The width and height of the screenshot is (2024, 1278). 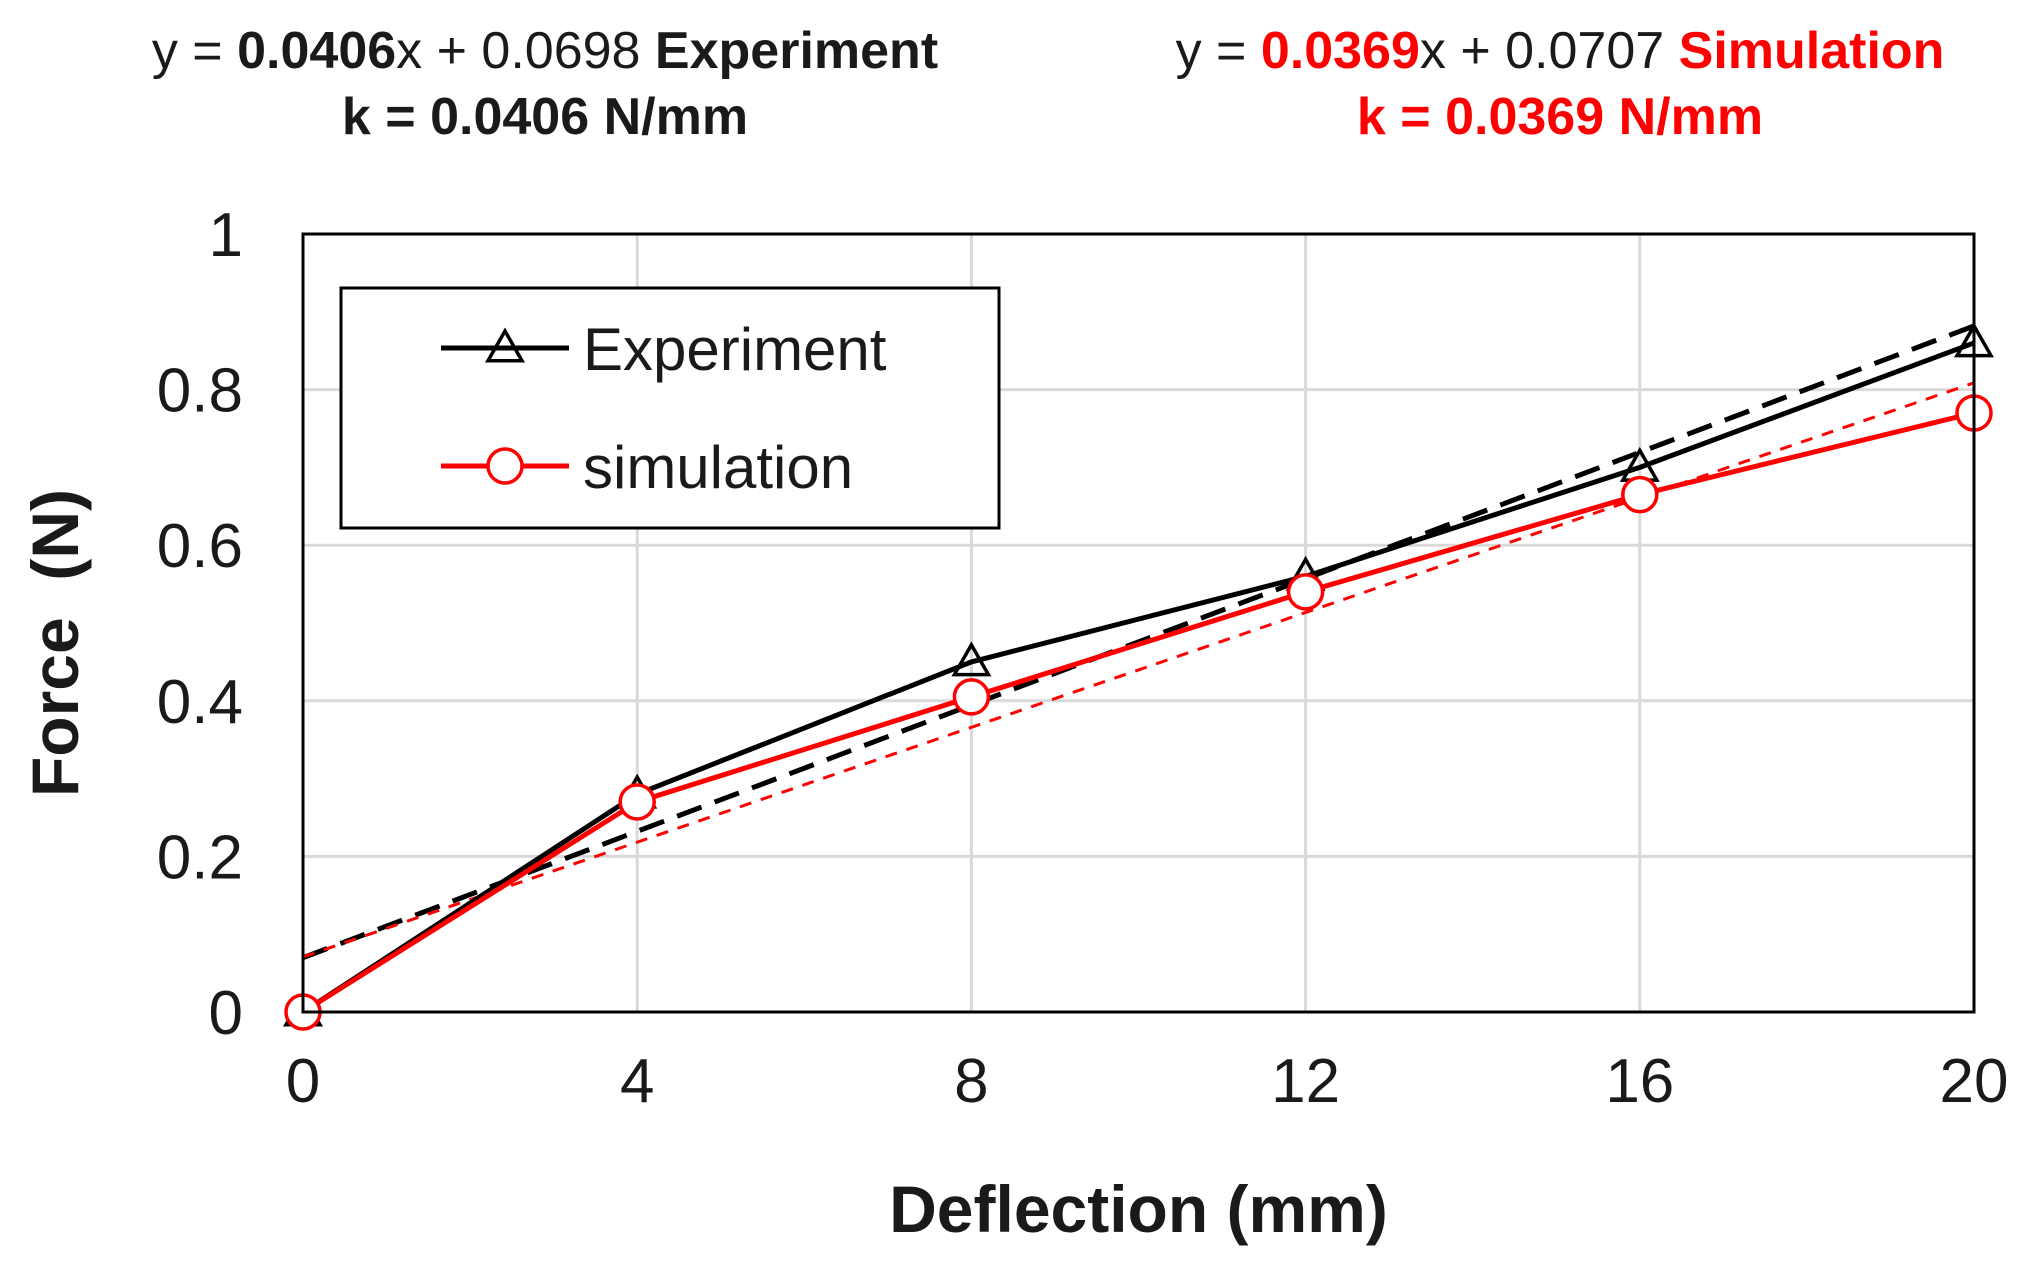 I want to click on legend-simulation-marker, so click(x=505, y=466).